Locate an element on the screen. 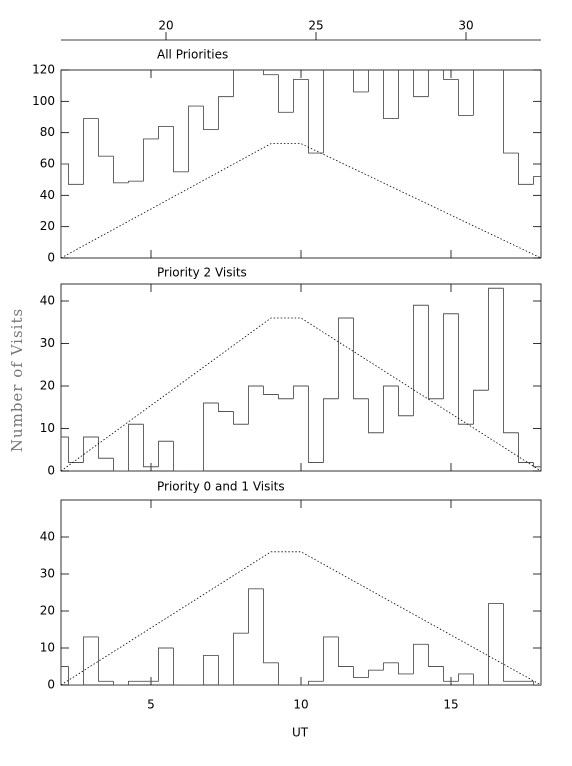 This screenshot has width=572, height=766. top-x-tick-label: 30 is located at coordinates (465, 26).